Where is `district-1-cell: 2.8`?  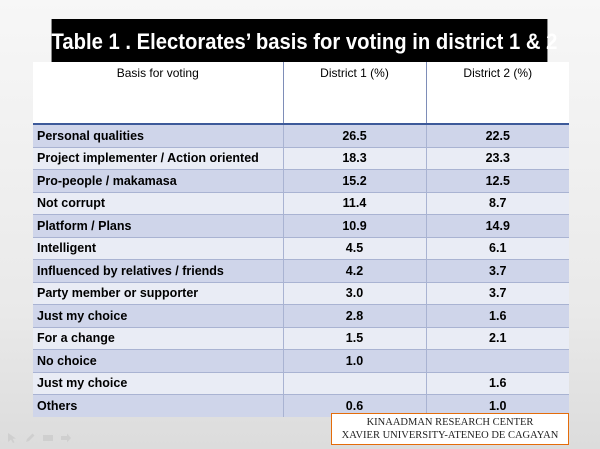 district-1-cell: 2.8 is located at coordinates (354, 315).